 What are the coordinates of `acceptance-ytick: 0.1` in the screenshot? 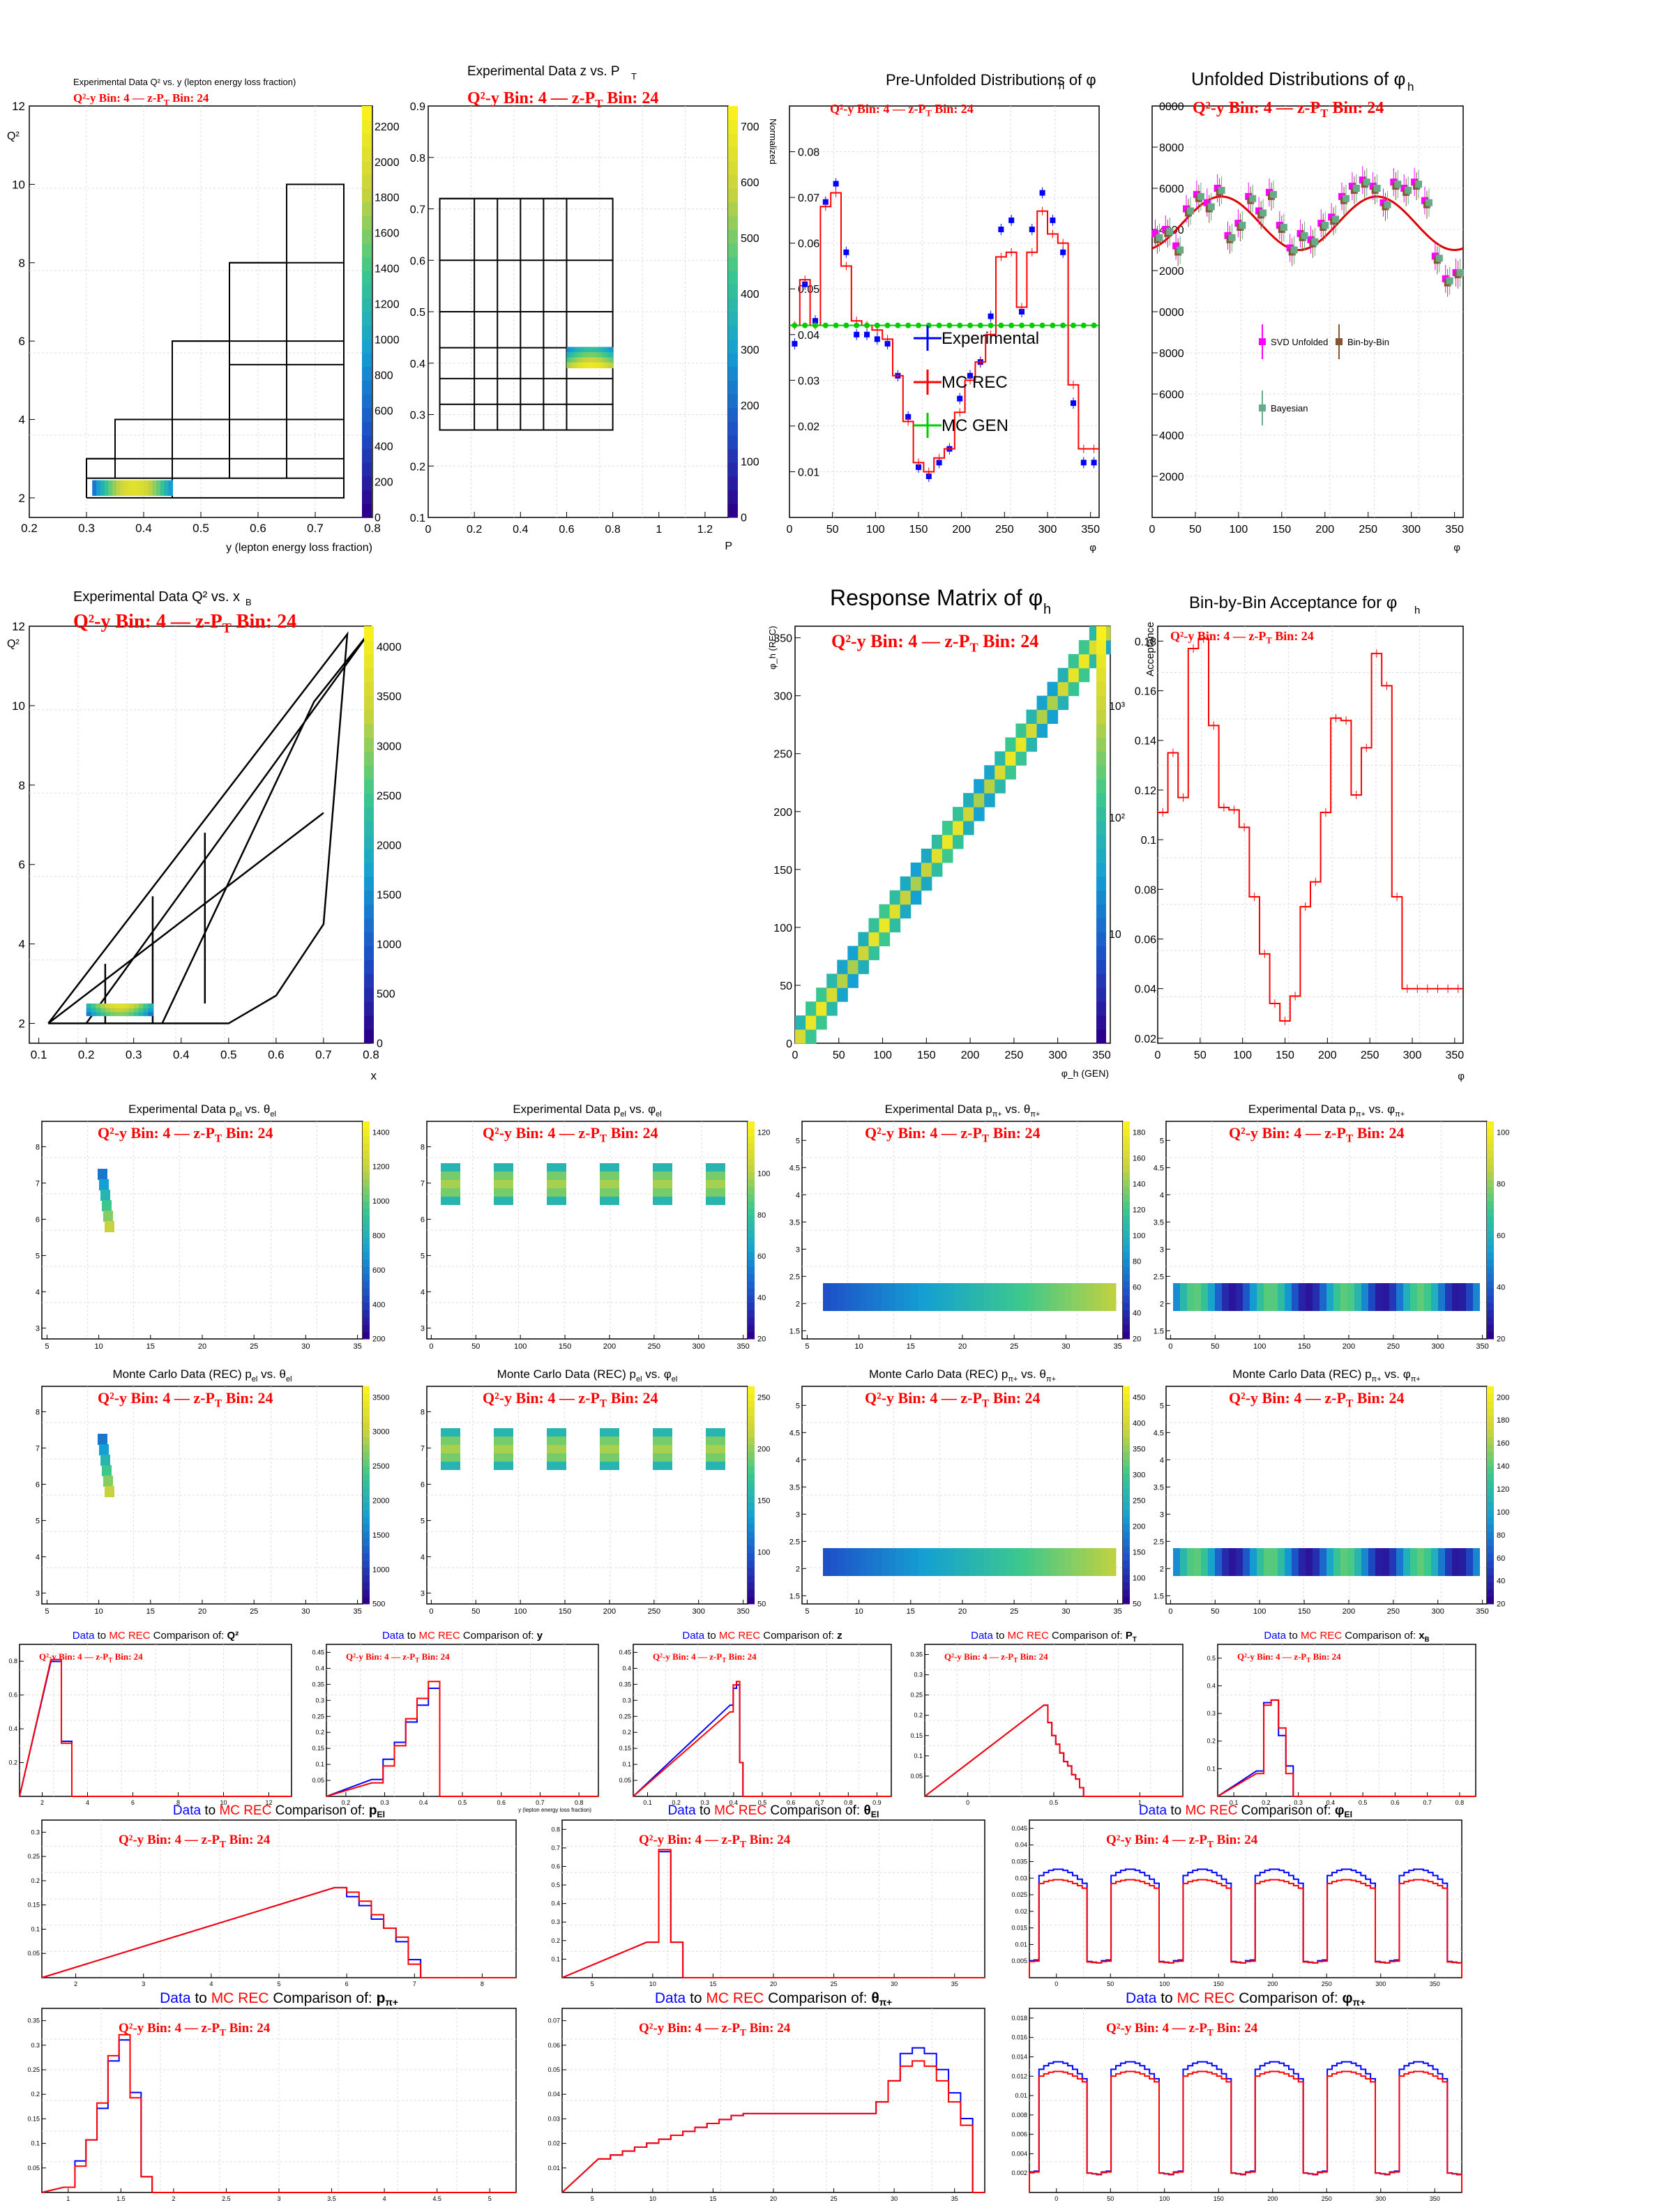 It's located at (1148, 841).